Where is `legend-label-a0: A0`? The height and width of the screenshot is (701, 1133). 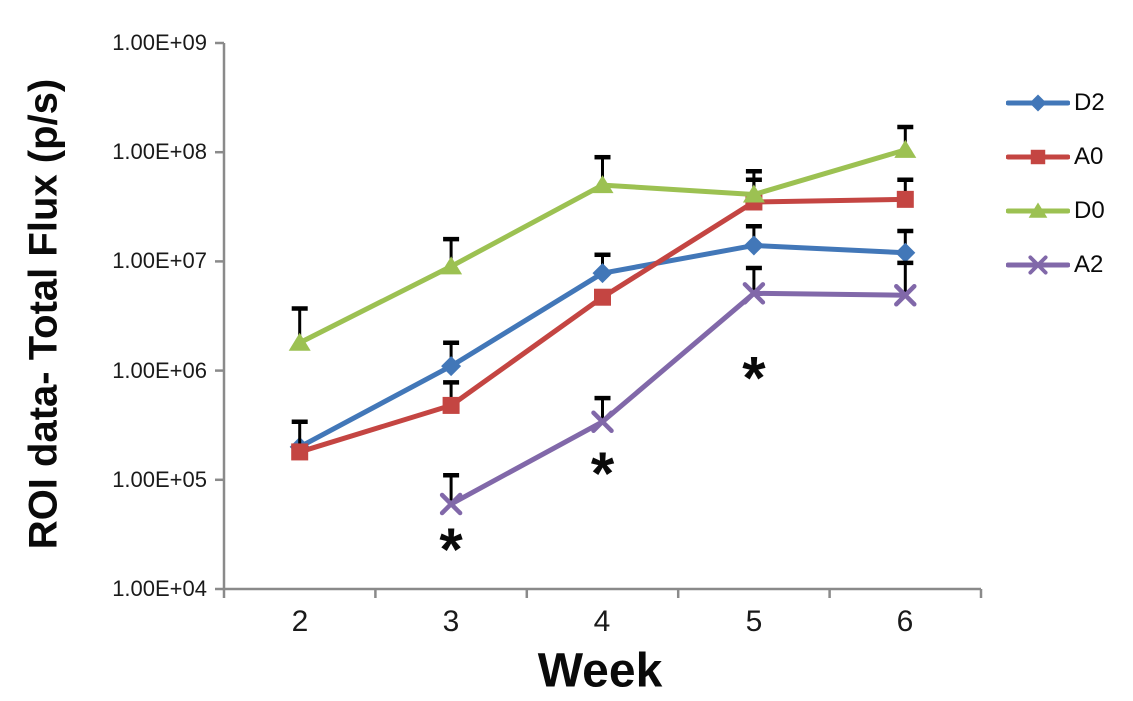 legend-label-a0: A0 is located at coordinates (1089, 156).